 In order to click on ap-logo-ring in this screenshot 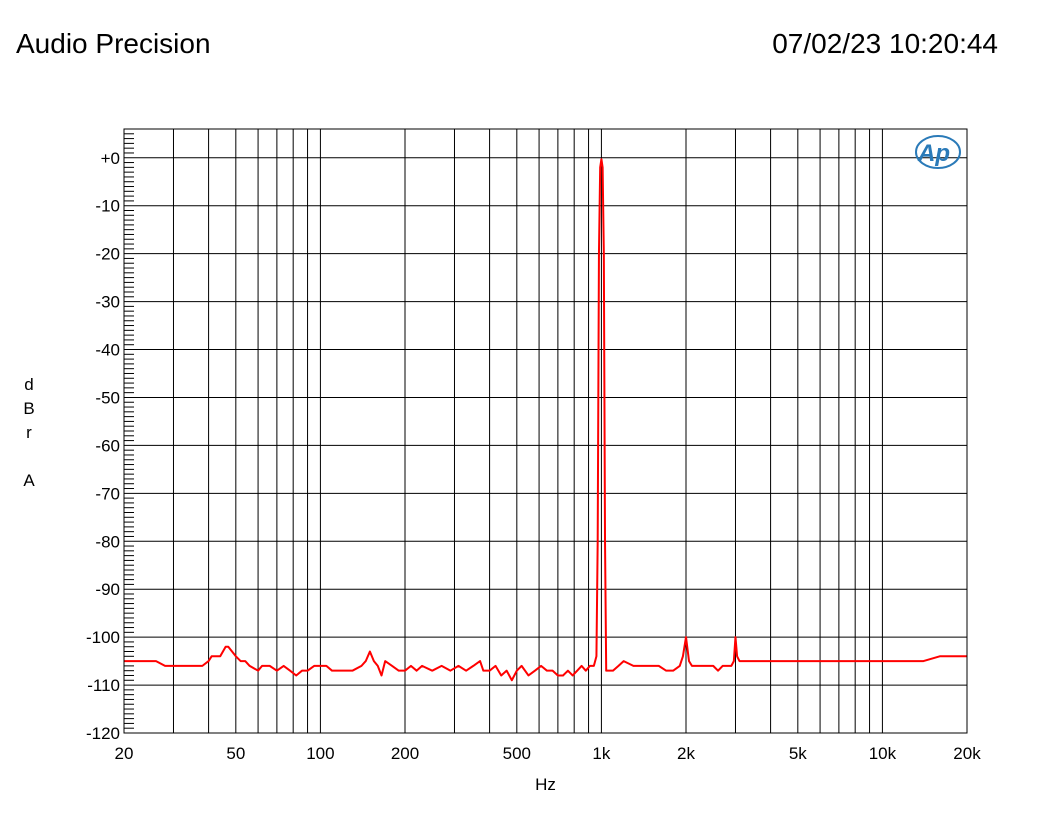, I will do `click(938, 152)`.